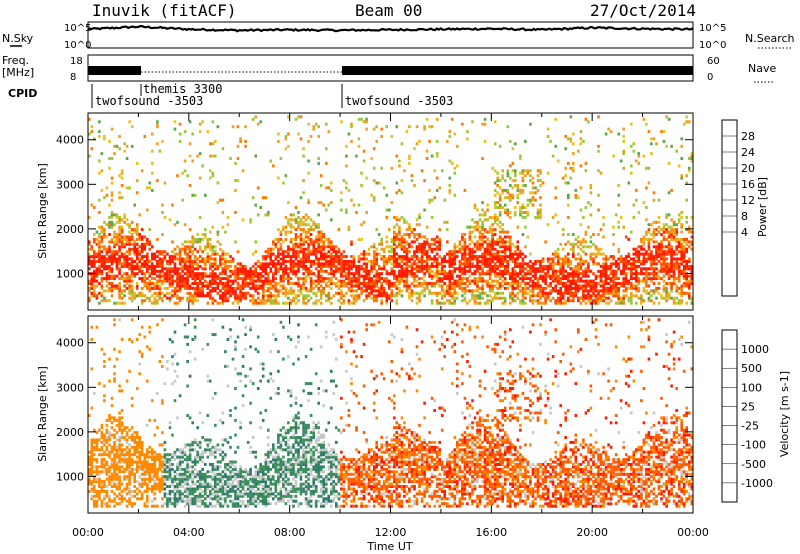 The image size is (800, 554). I want to click on colorbar-tick-label: 28, so click(748, 136).